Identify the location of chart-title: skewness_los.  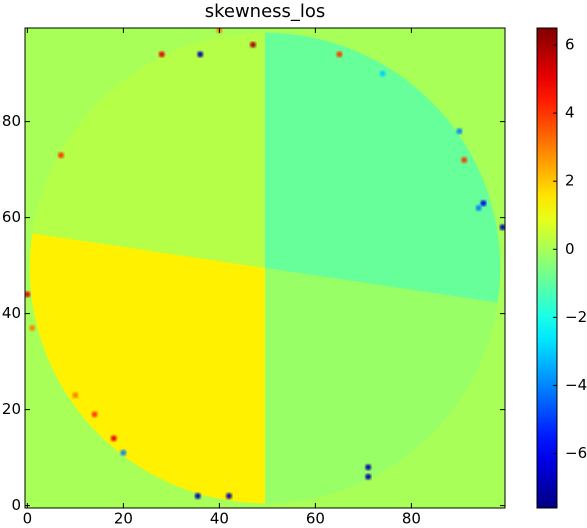
(265, 11).